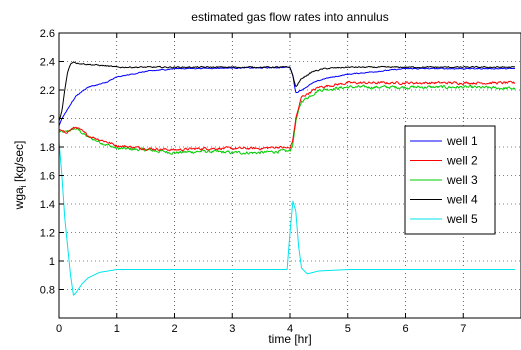 The width and height of the screenshot is (521, 350). I want to click on legend: well 1 well 2 well 3 well 4 well 5, so click(450, 180).